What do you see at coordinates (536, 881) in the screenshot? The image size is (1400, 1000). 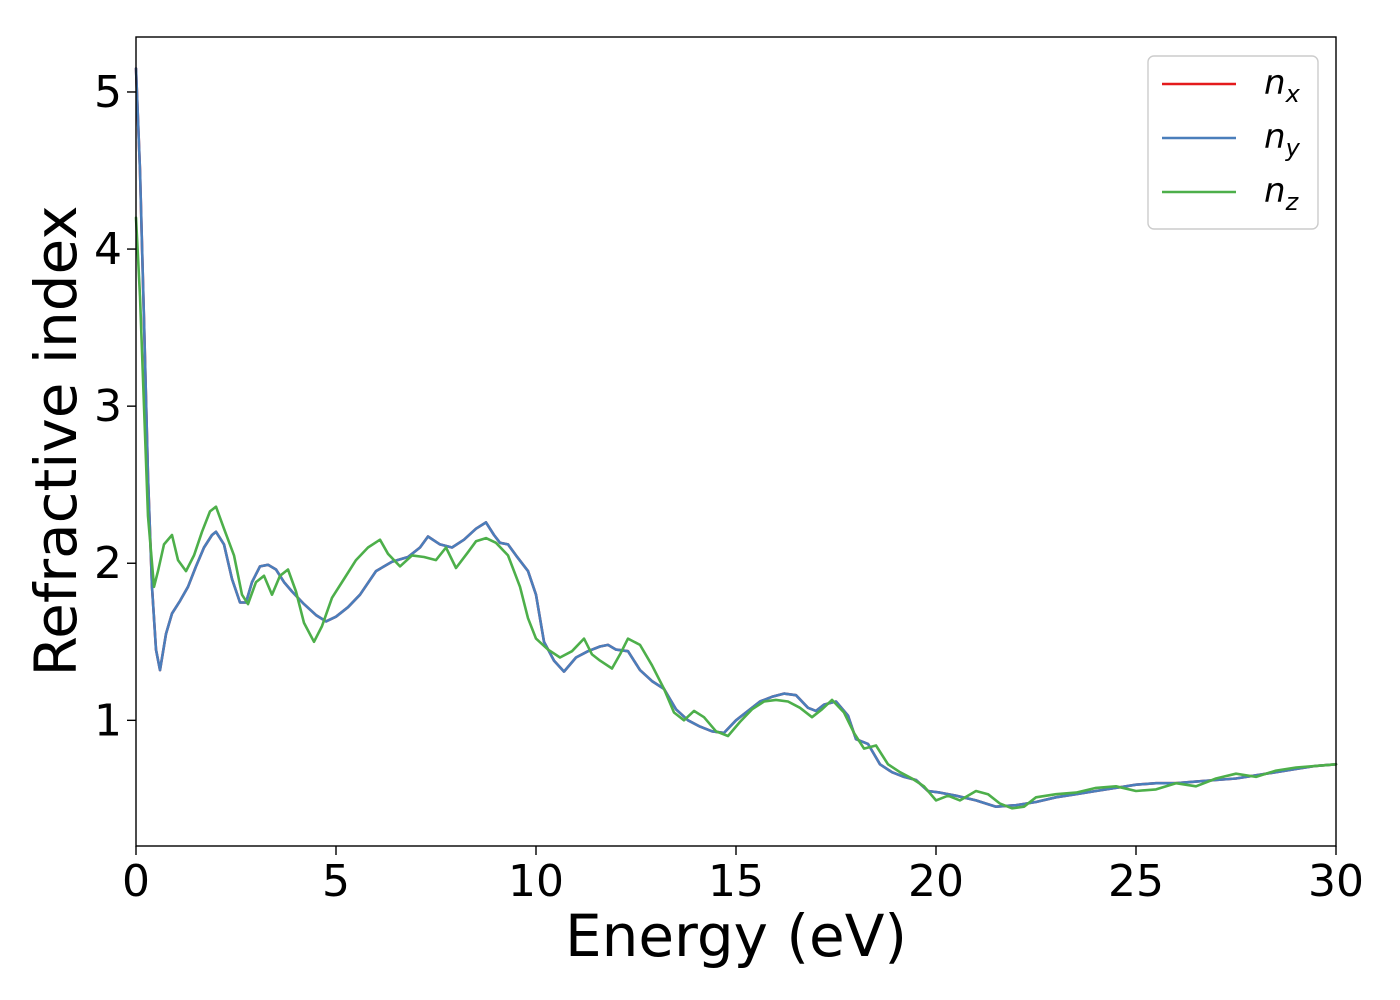 I see `x-tick-label: 10` at bounding box center [536, 881].